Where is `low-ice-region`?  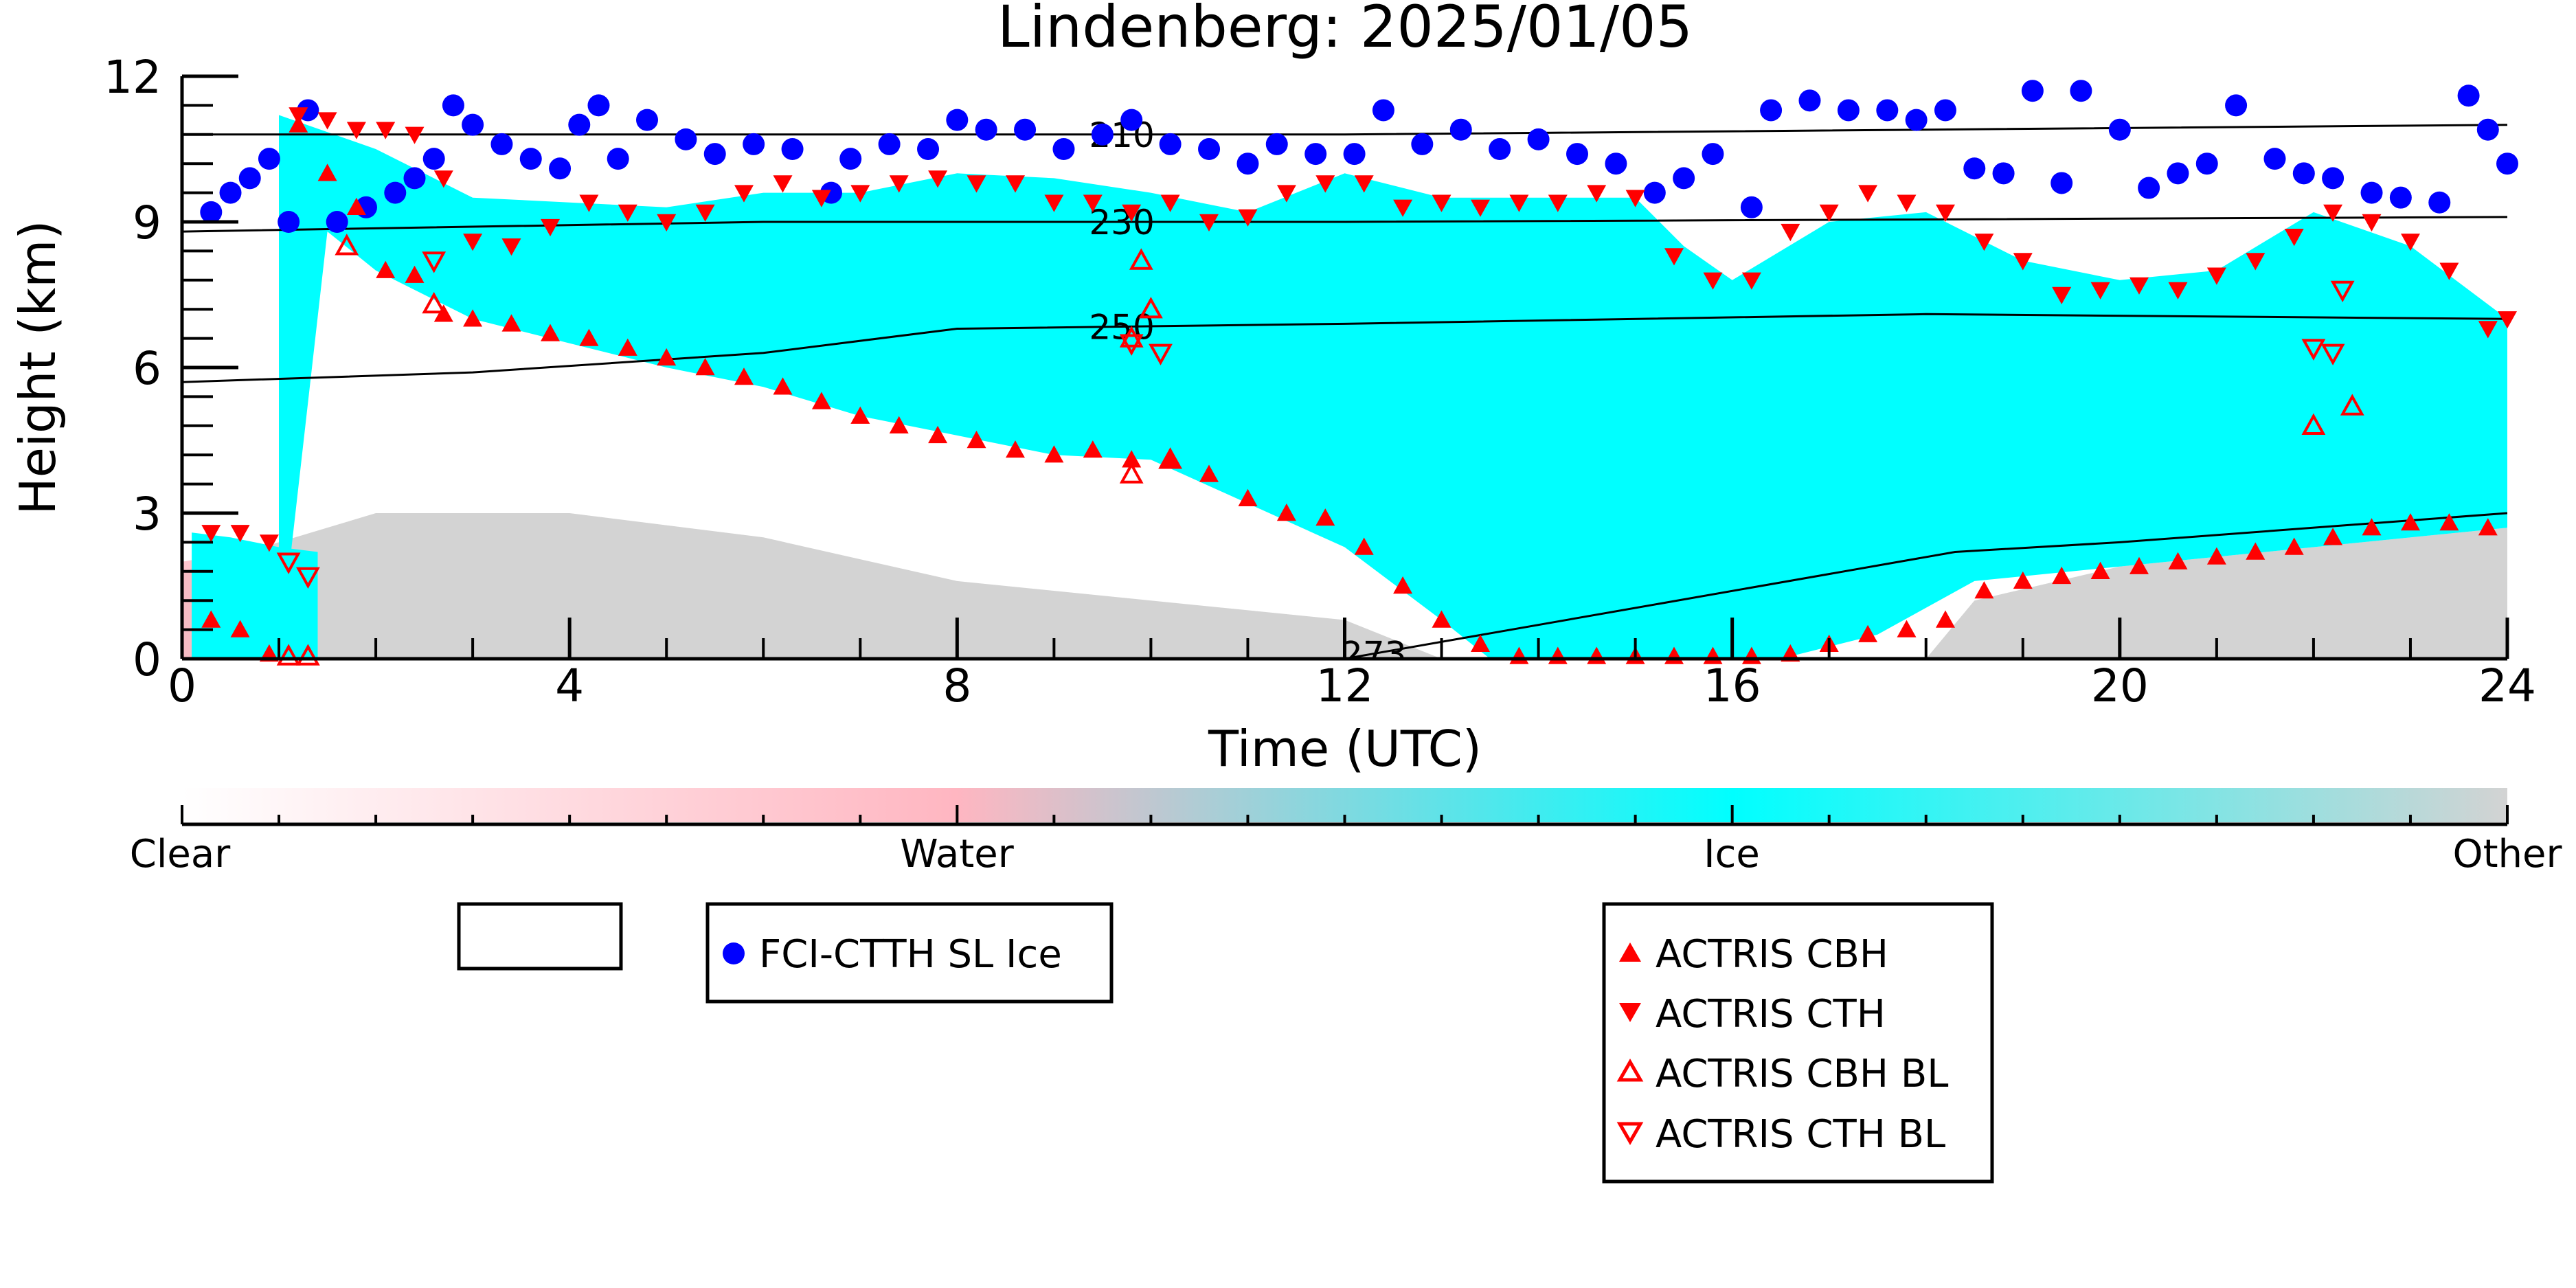 low-ice-region is located at coordinates (255, 595).